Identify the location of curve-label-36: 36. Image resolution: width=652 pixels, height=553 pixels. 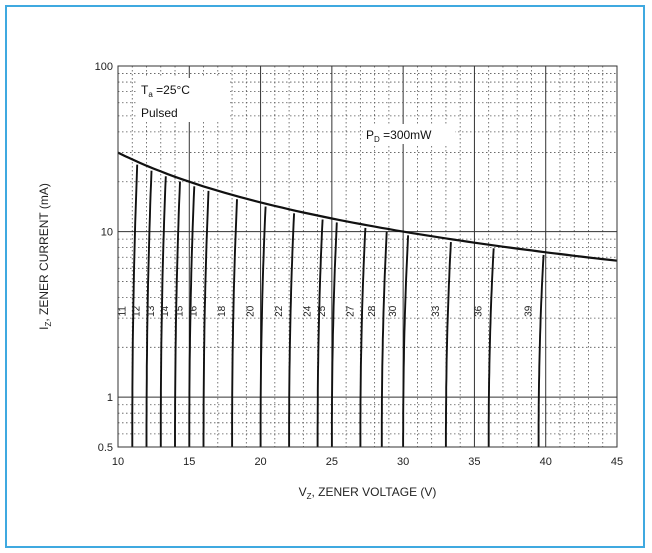
(479, 311).